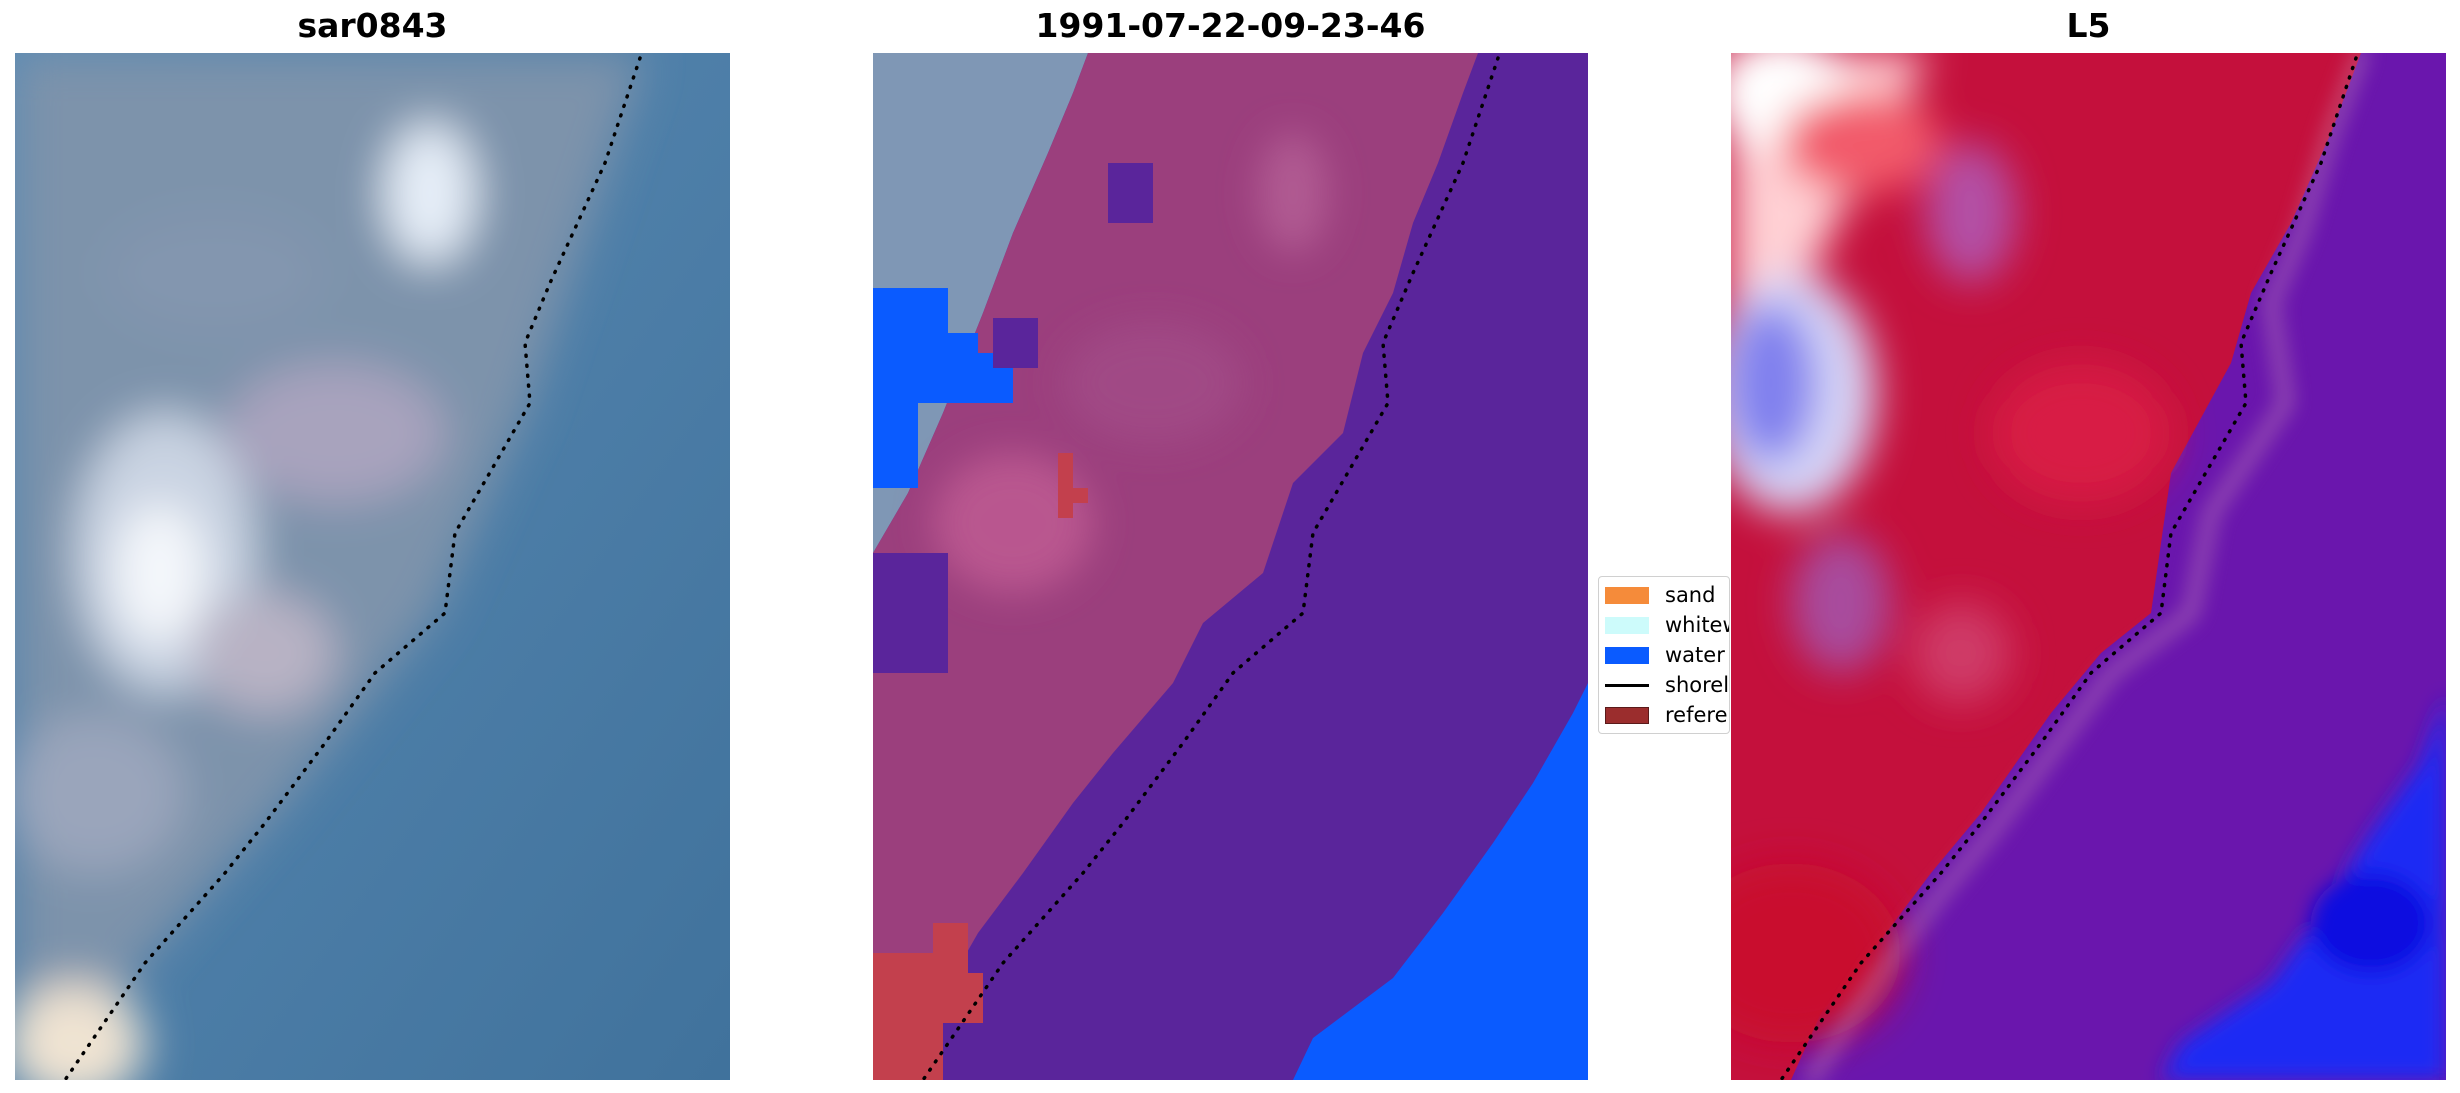 This screenshot has width=2460, height=1093. What do you see at coordinates (1695, 655) in the screenshot?
I see `legend-label-water: water` at bounding box center [1695, 655].